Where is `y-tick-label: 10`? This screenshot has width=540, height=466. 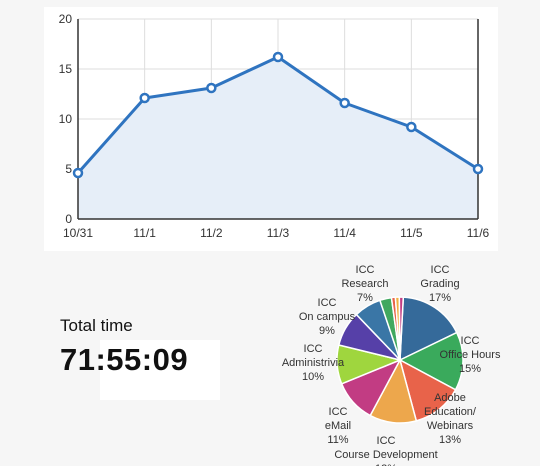
y-tick-label: 10 is located at coordinates (66, 119).